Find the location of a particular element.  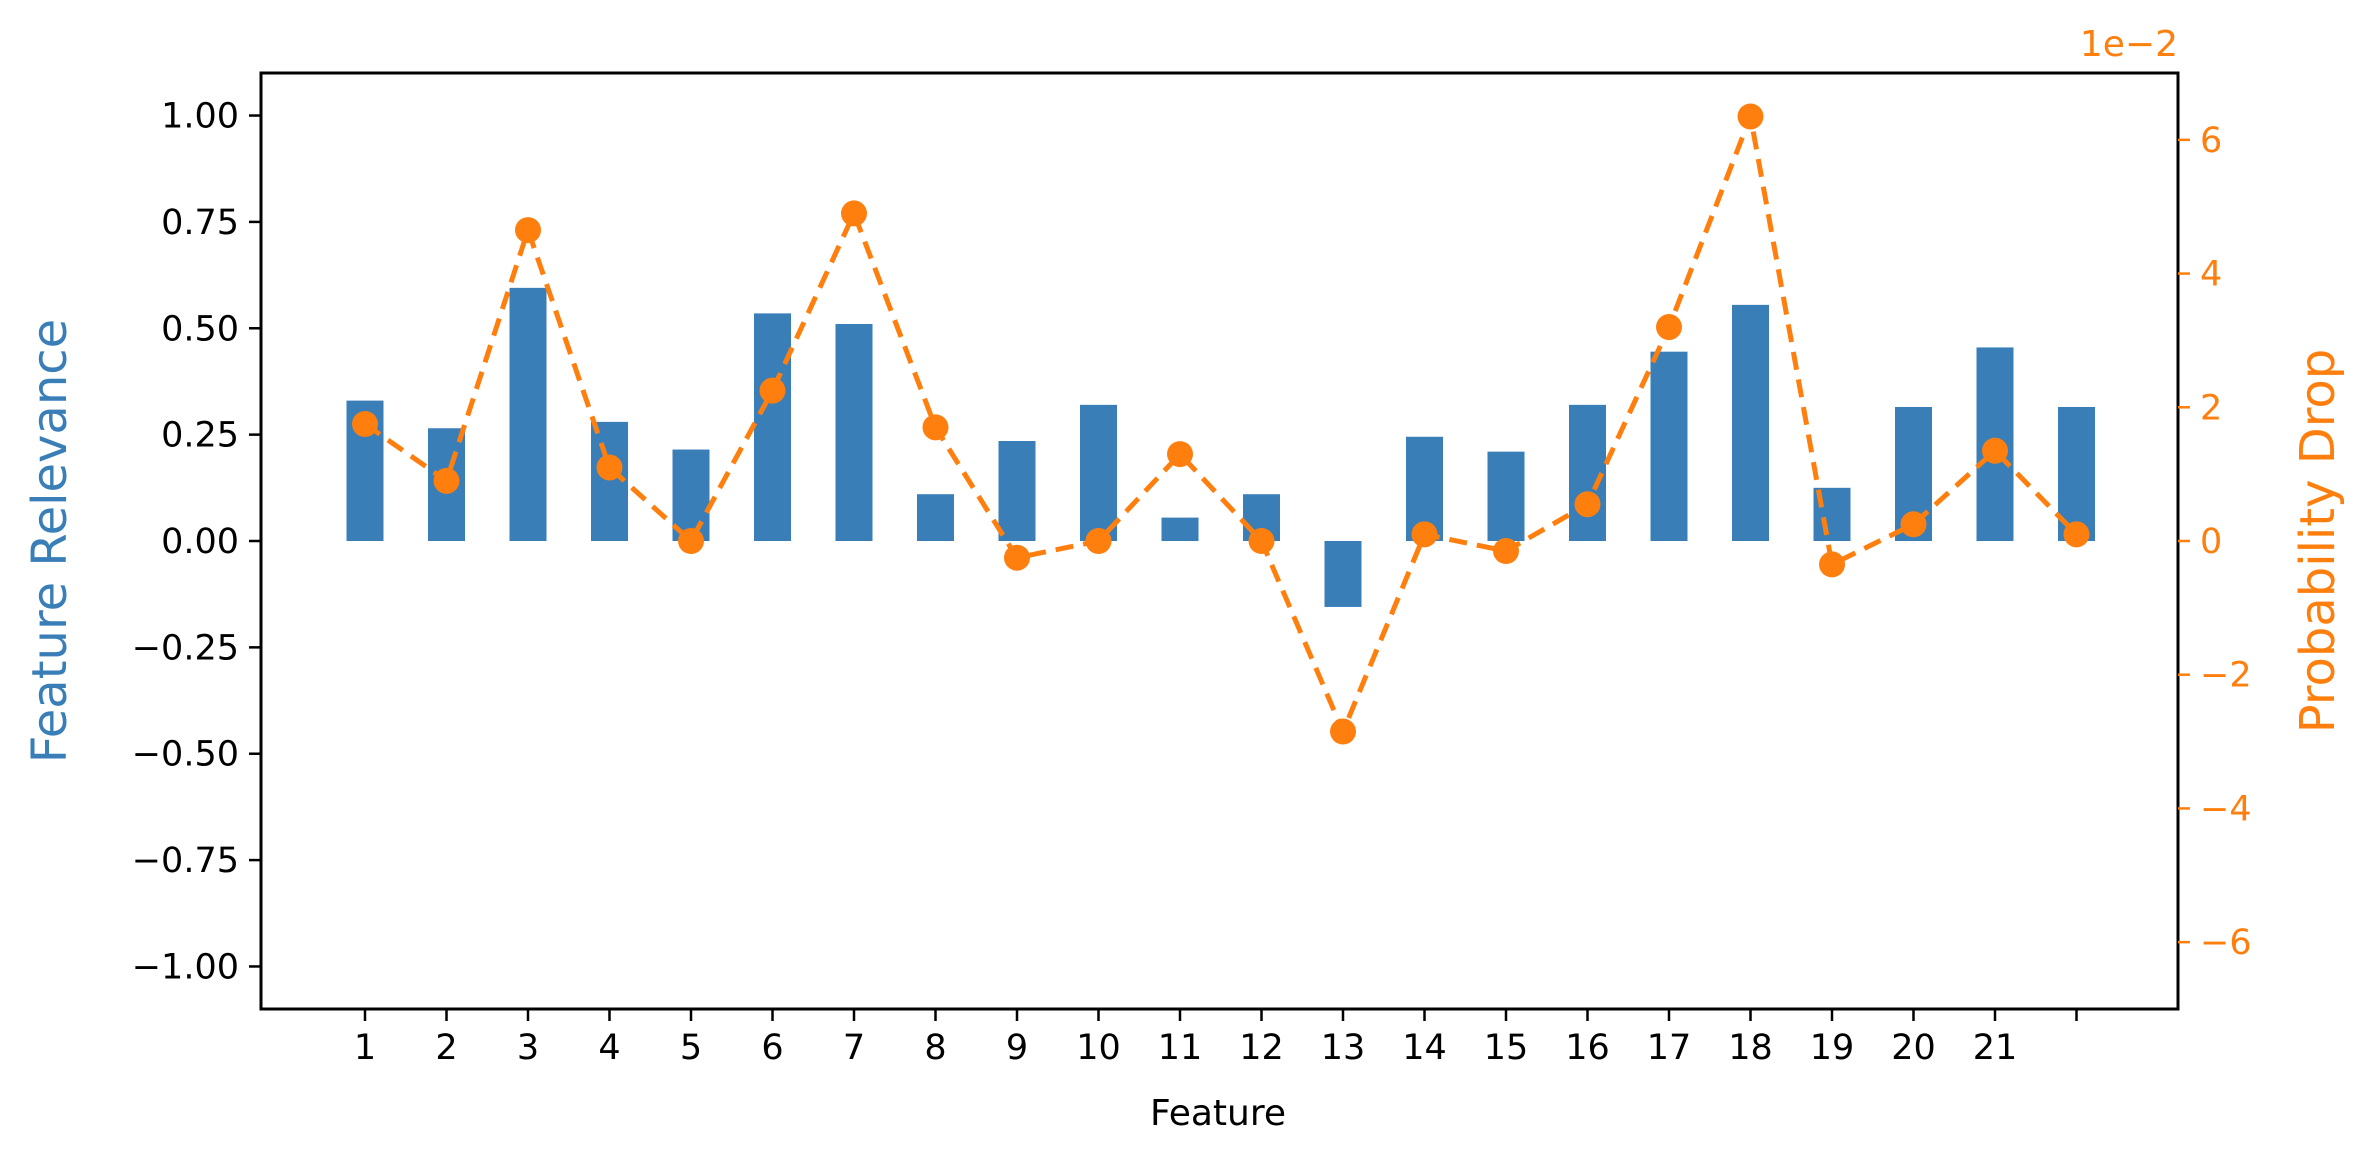

left-tick-label: 0.00 is located at coordinates (200, 542).